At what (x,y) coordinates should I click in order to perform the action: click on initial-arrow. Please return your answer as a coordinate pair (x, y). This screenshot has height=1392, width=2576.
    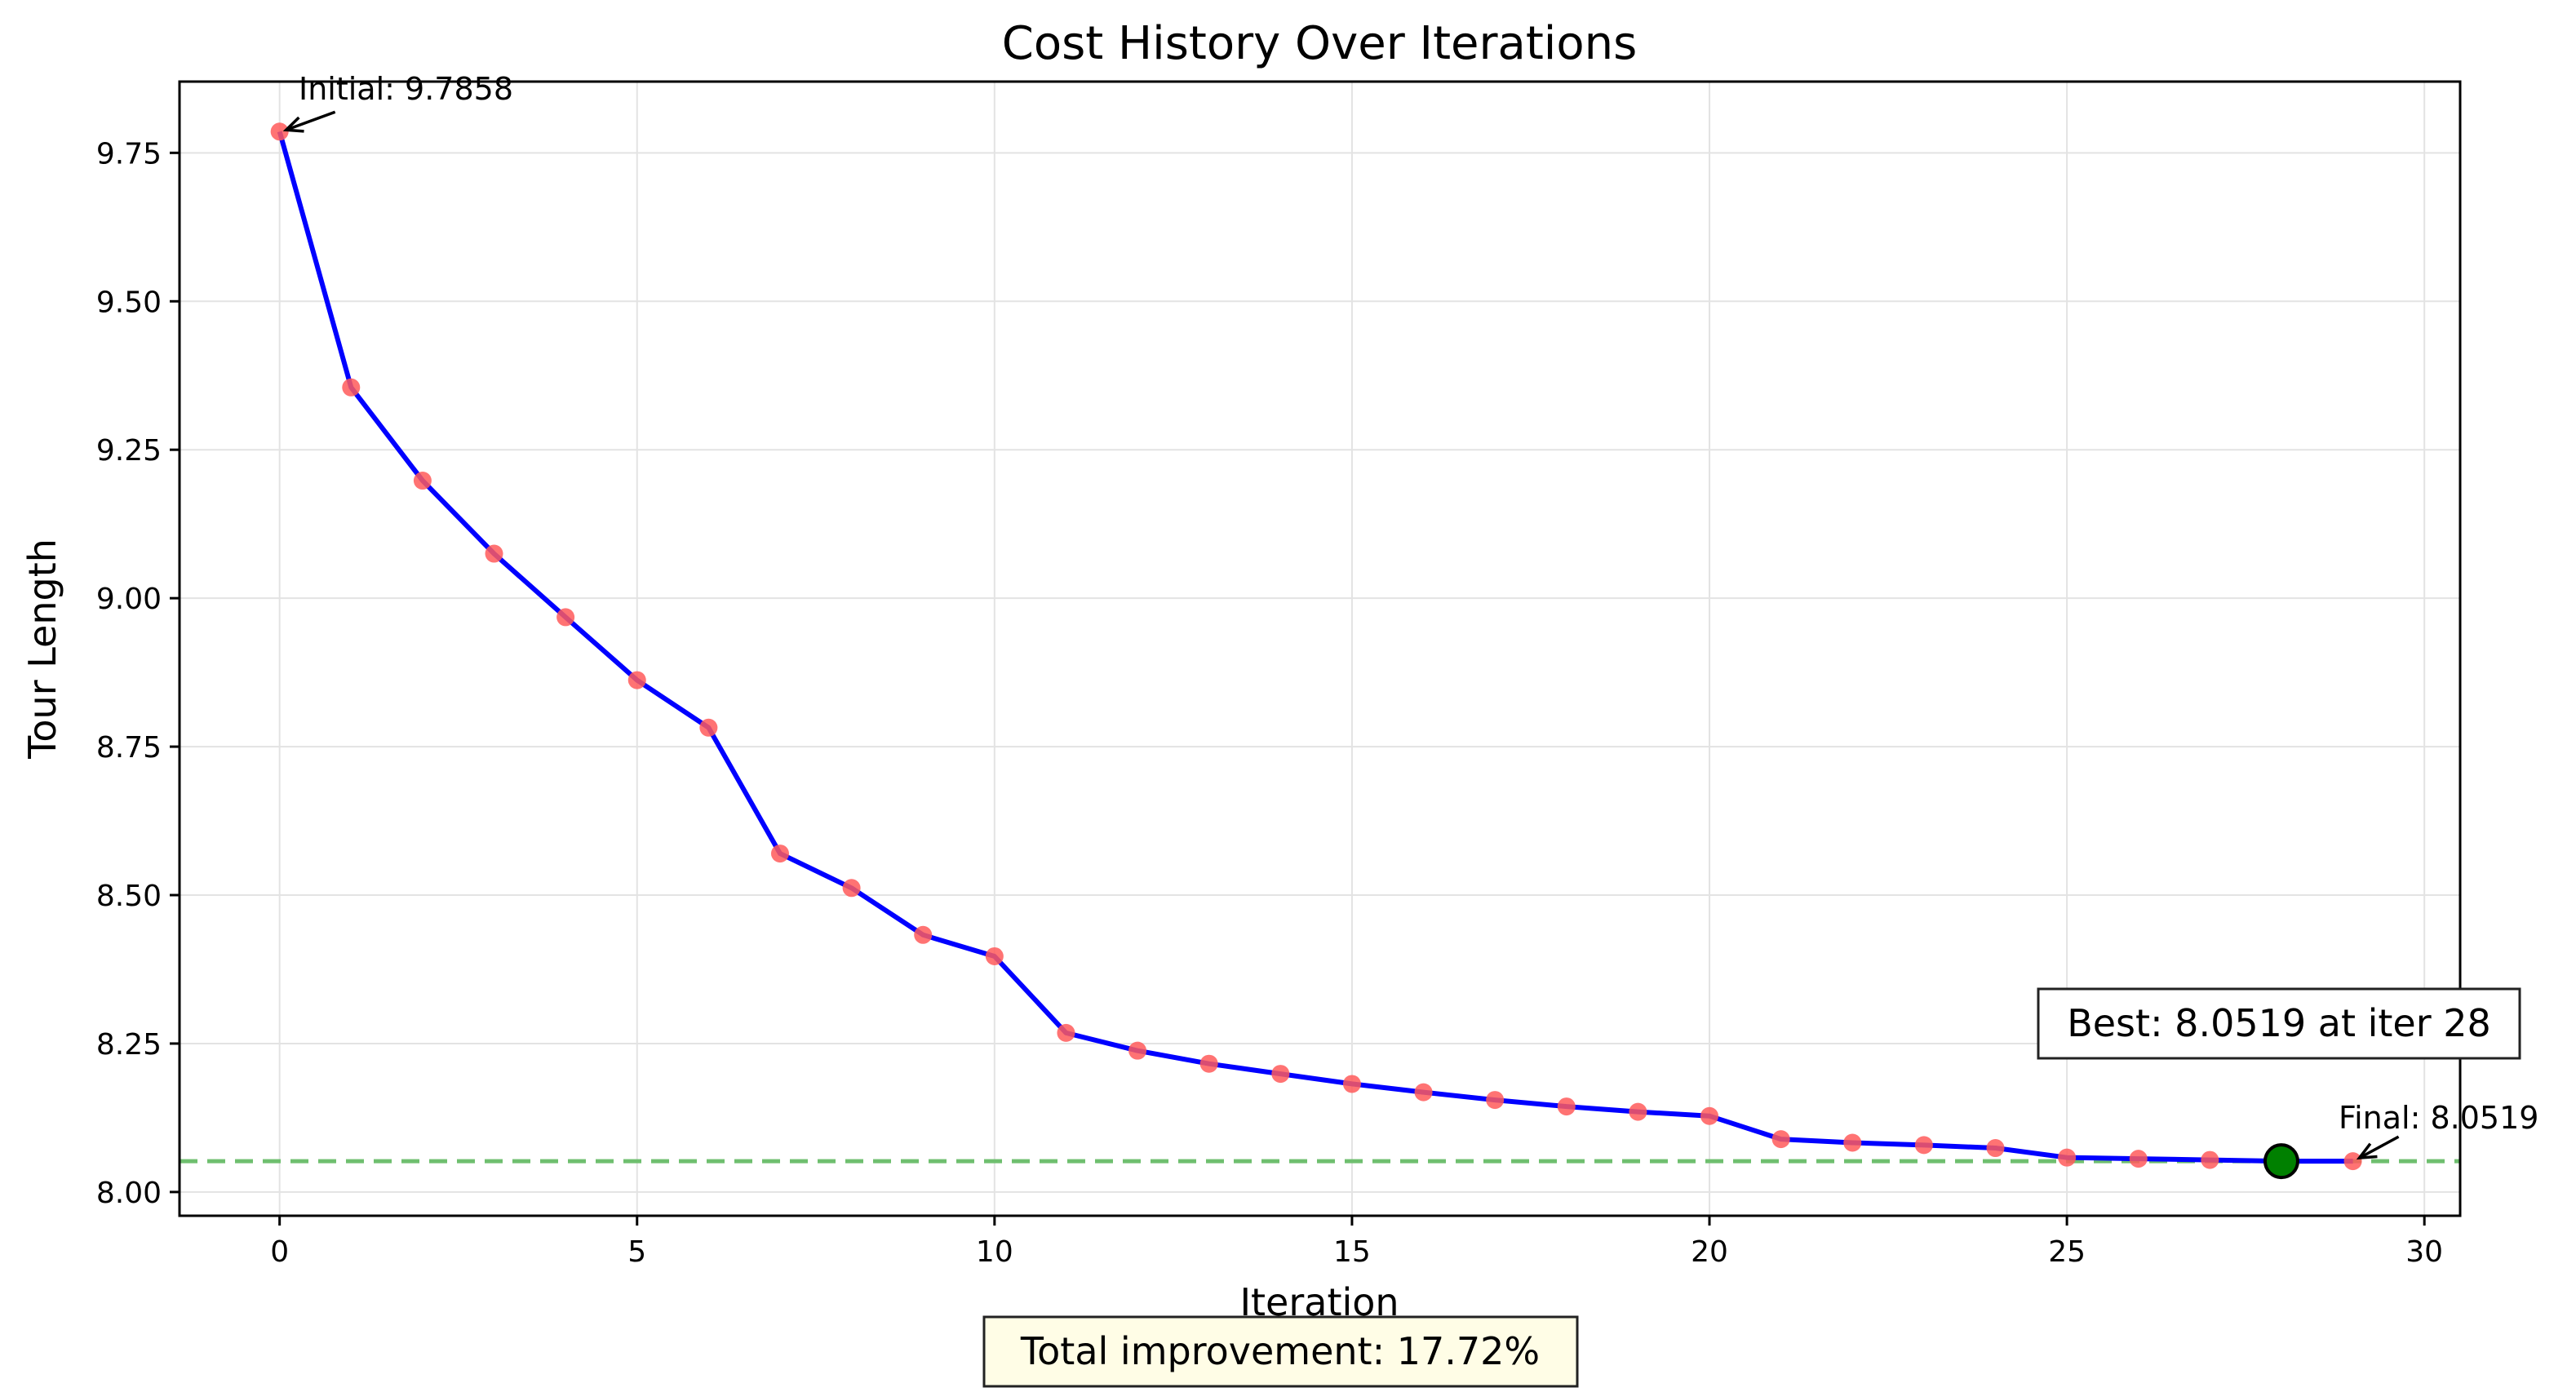
    Looking at the image, I should click on (309, 122).